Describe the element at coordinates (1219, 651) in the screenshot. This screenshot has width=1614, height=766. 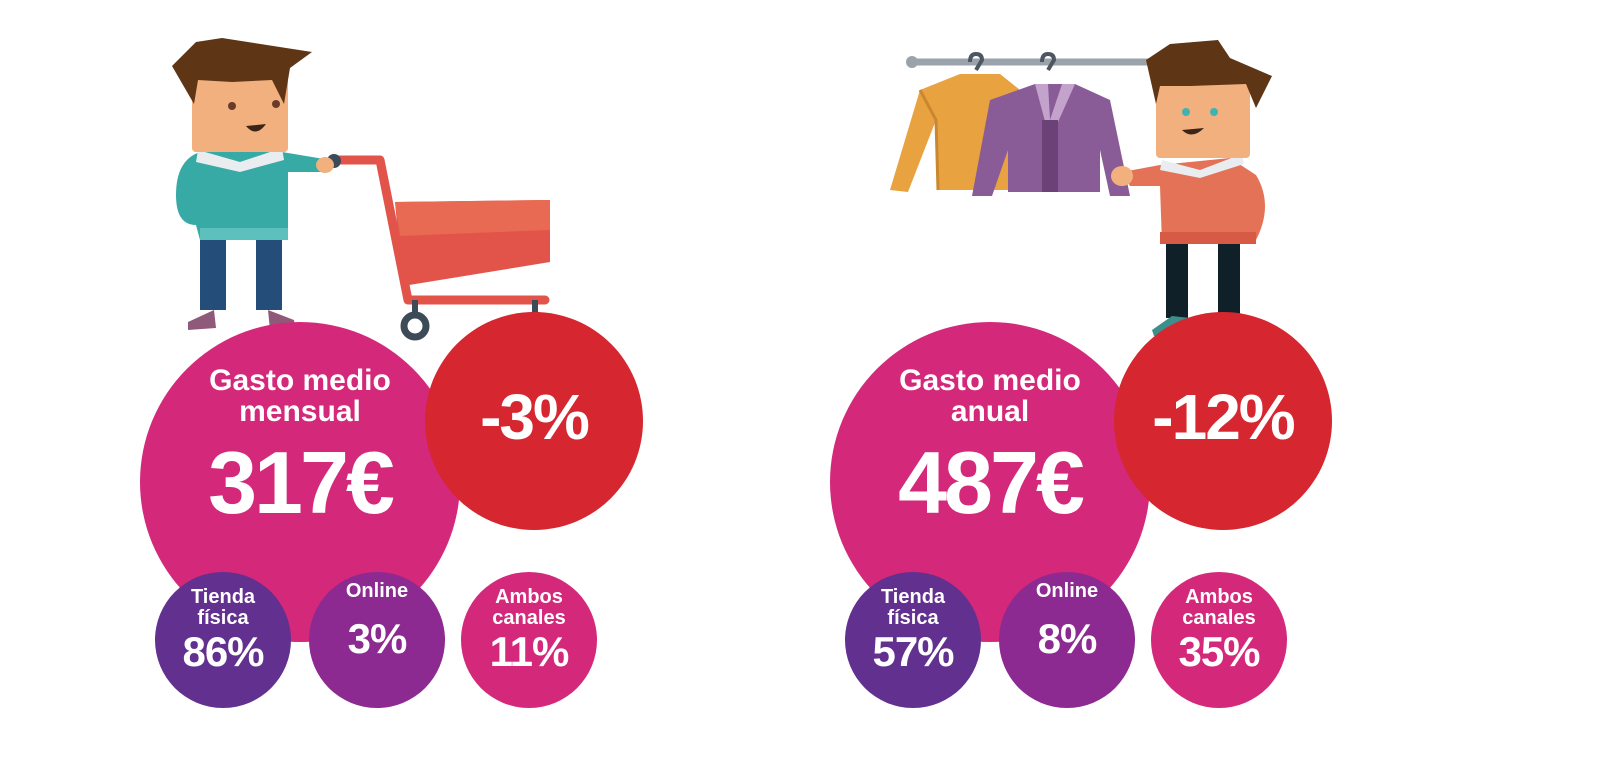
I see `channel-value: 35%` at that location.